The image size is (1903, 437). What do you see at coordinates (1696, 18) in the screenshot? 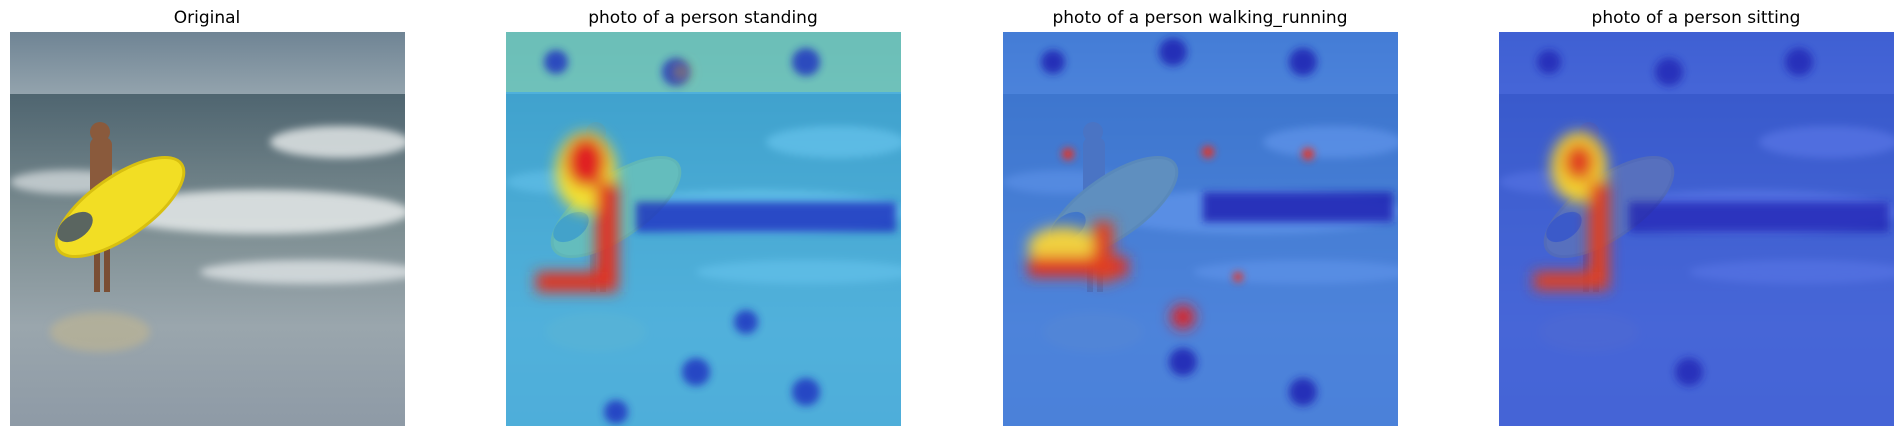
I see `panel-title: photo of a person sitting` at bounding box center [1696, 18].